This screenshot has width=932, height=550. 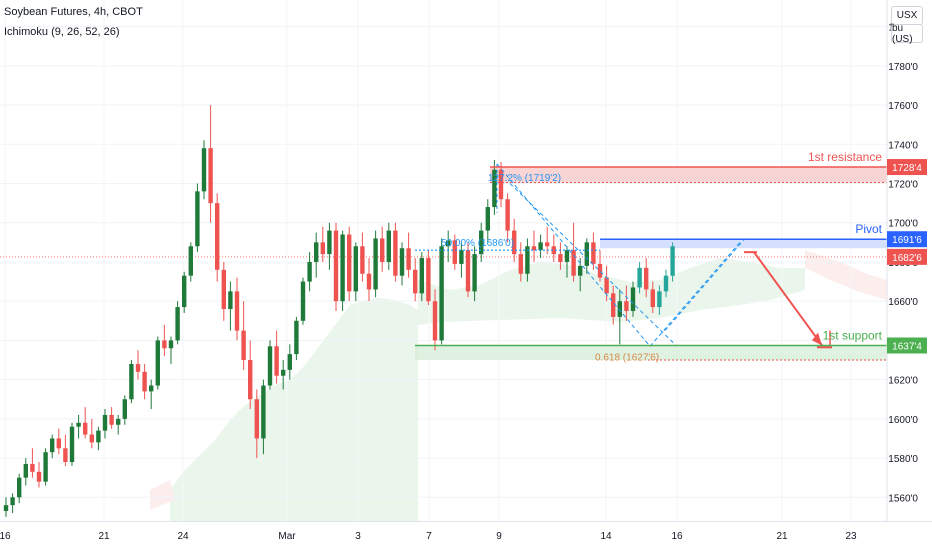 I want to click on price-label-box, so click(x=907, y=256).